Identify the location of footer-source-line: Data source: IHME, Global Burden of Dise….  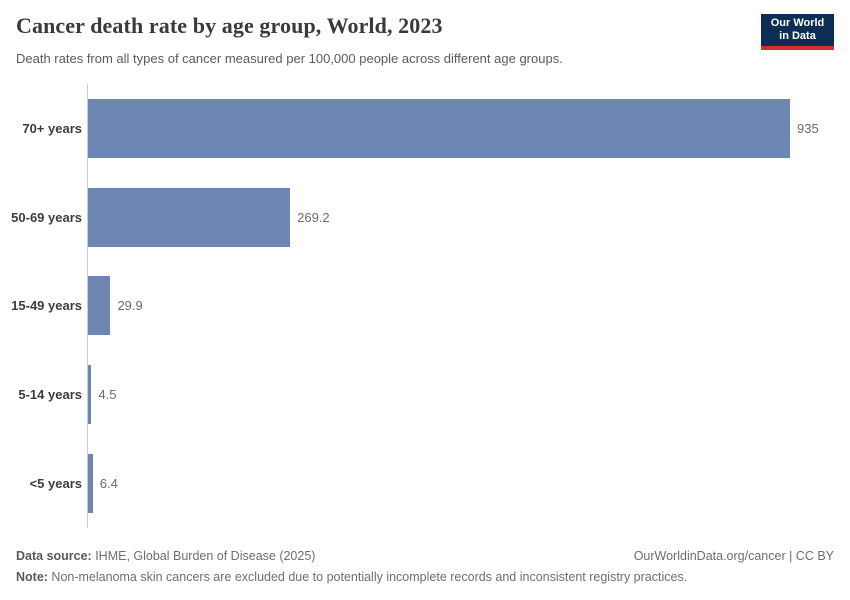
(425, 556).